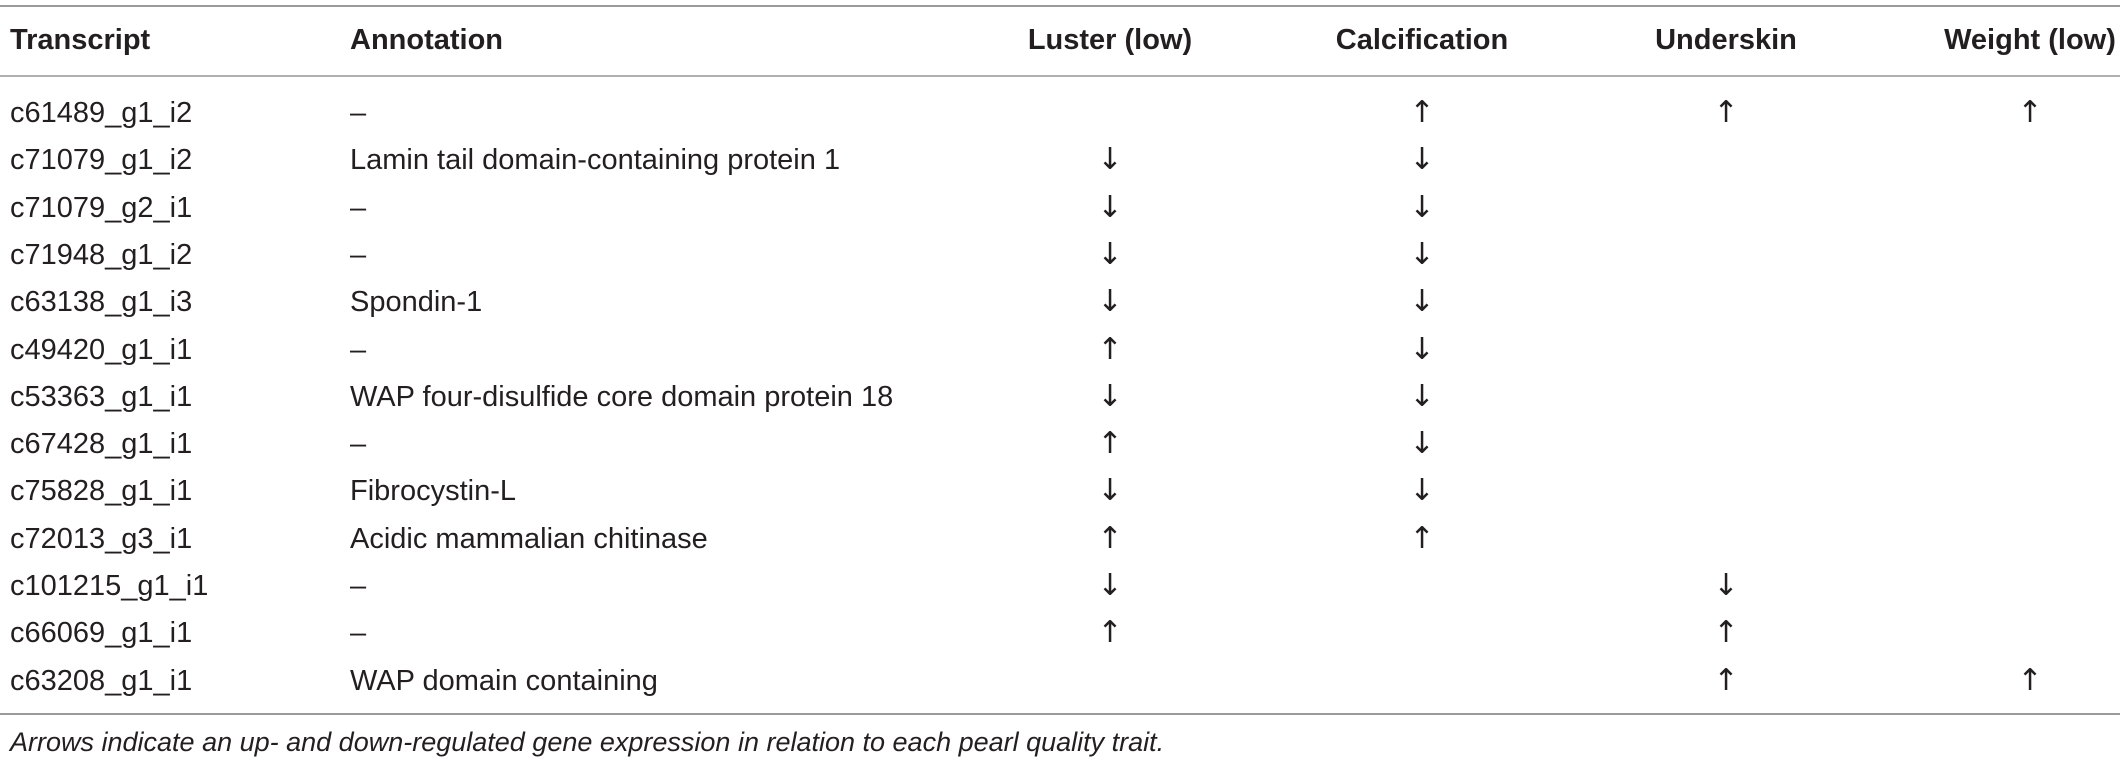 The image size is (2120, 764). Describe the element at coordinates (101, 396) in the screenshot. I see `cell-transcript: c53363_g1_i1` at that location.